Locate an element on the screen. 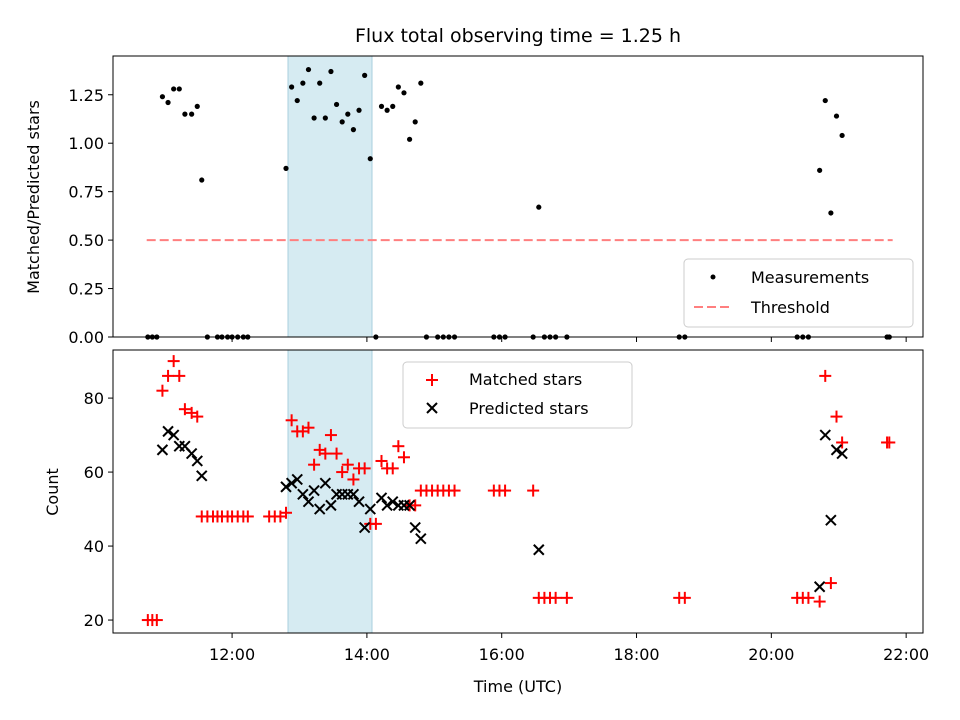 This screenshot has height=720, width=960. legend-measurements-marker is located at coordinates (713, 277).